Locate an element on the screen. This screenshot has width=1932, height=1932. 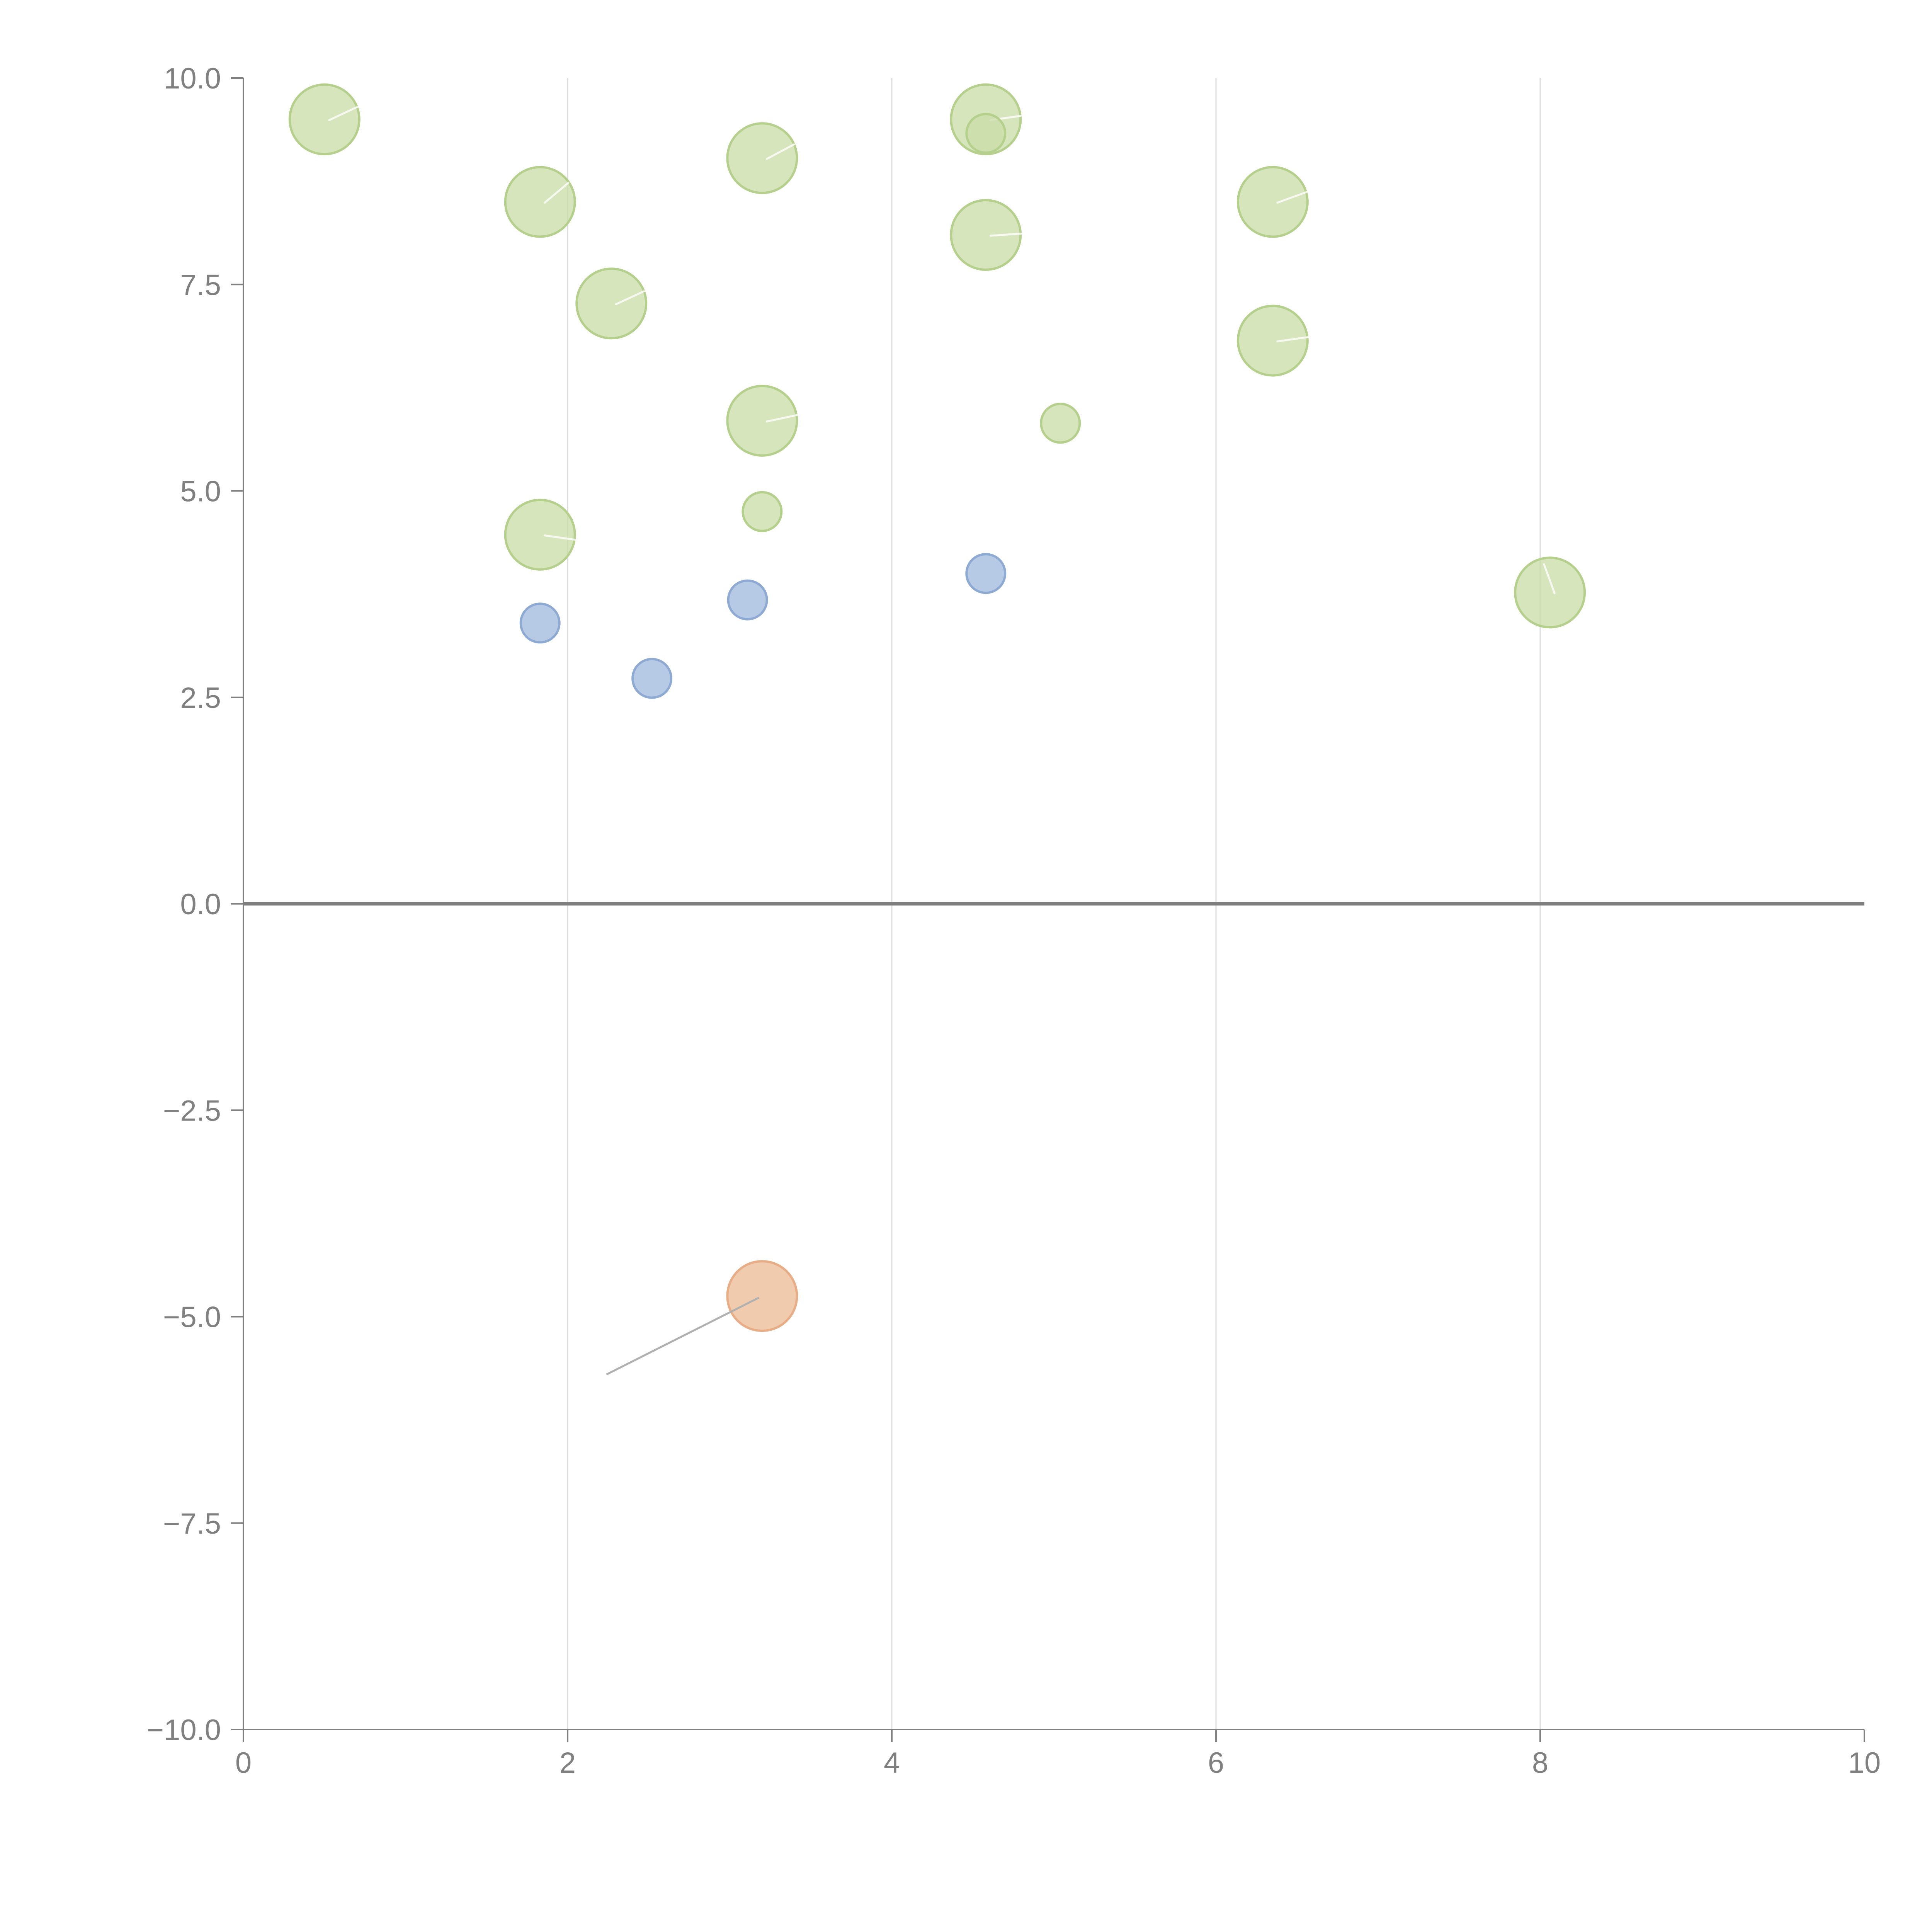
x-tick-label-1: 2 is located at coordinates (568, 1763).